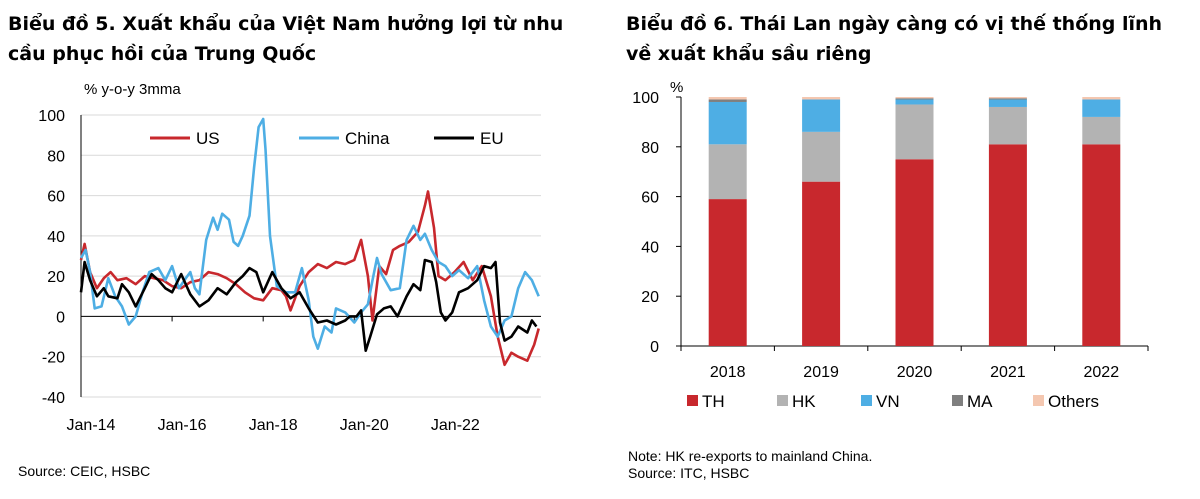  What do you see at coordinates (692, 400) in the screenshot?
I see `legend-swatch-th` at bounding box center [692, 400].